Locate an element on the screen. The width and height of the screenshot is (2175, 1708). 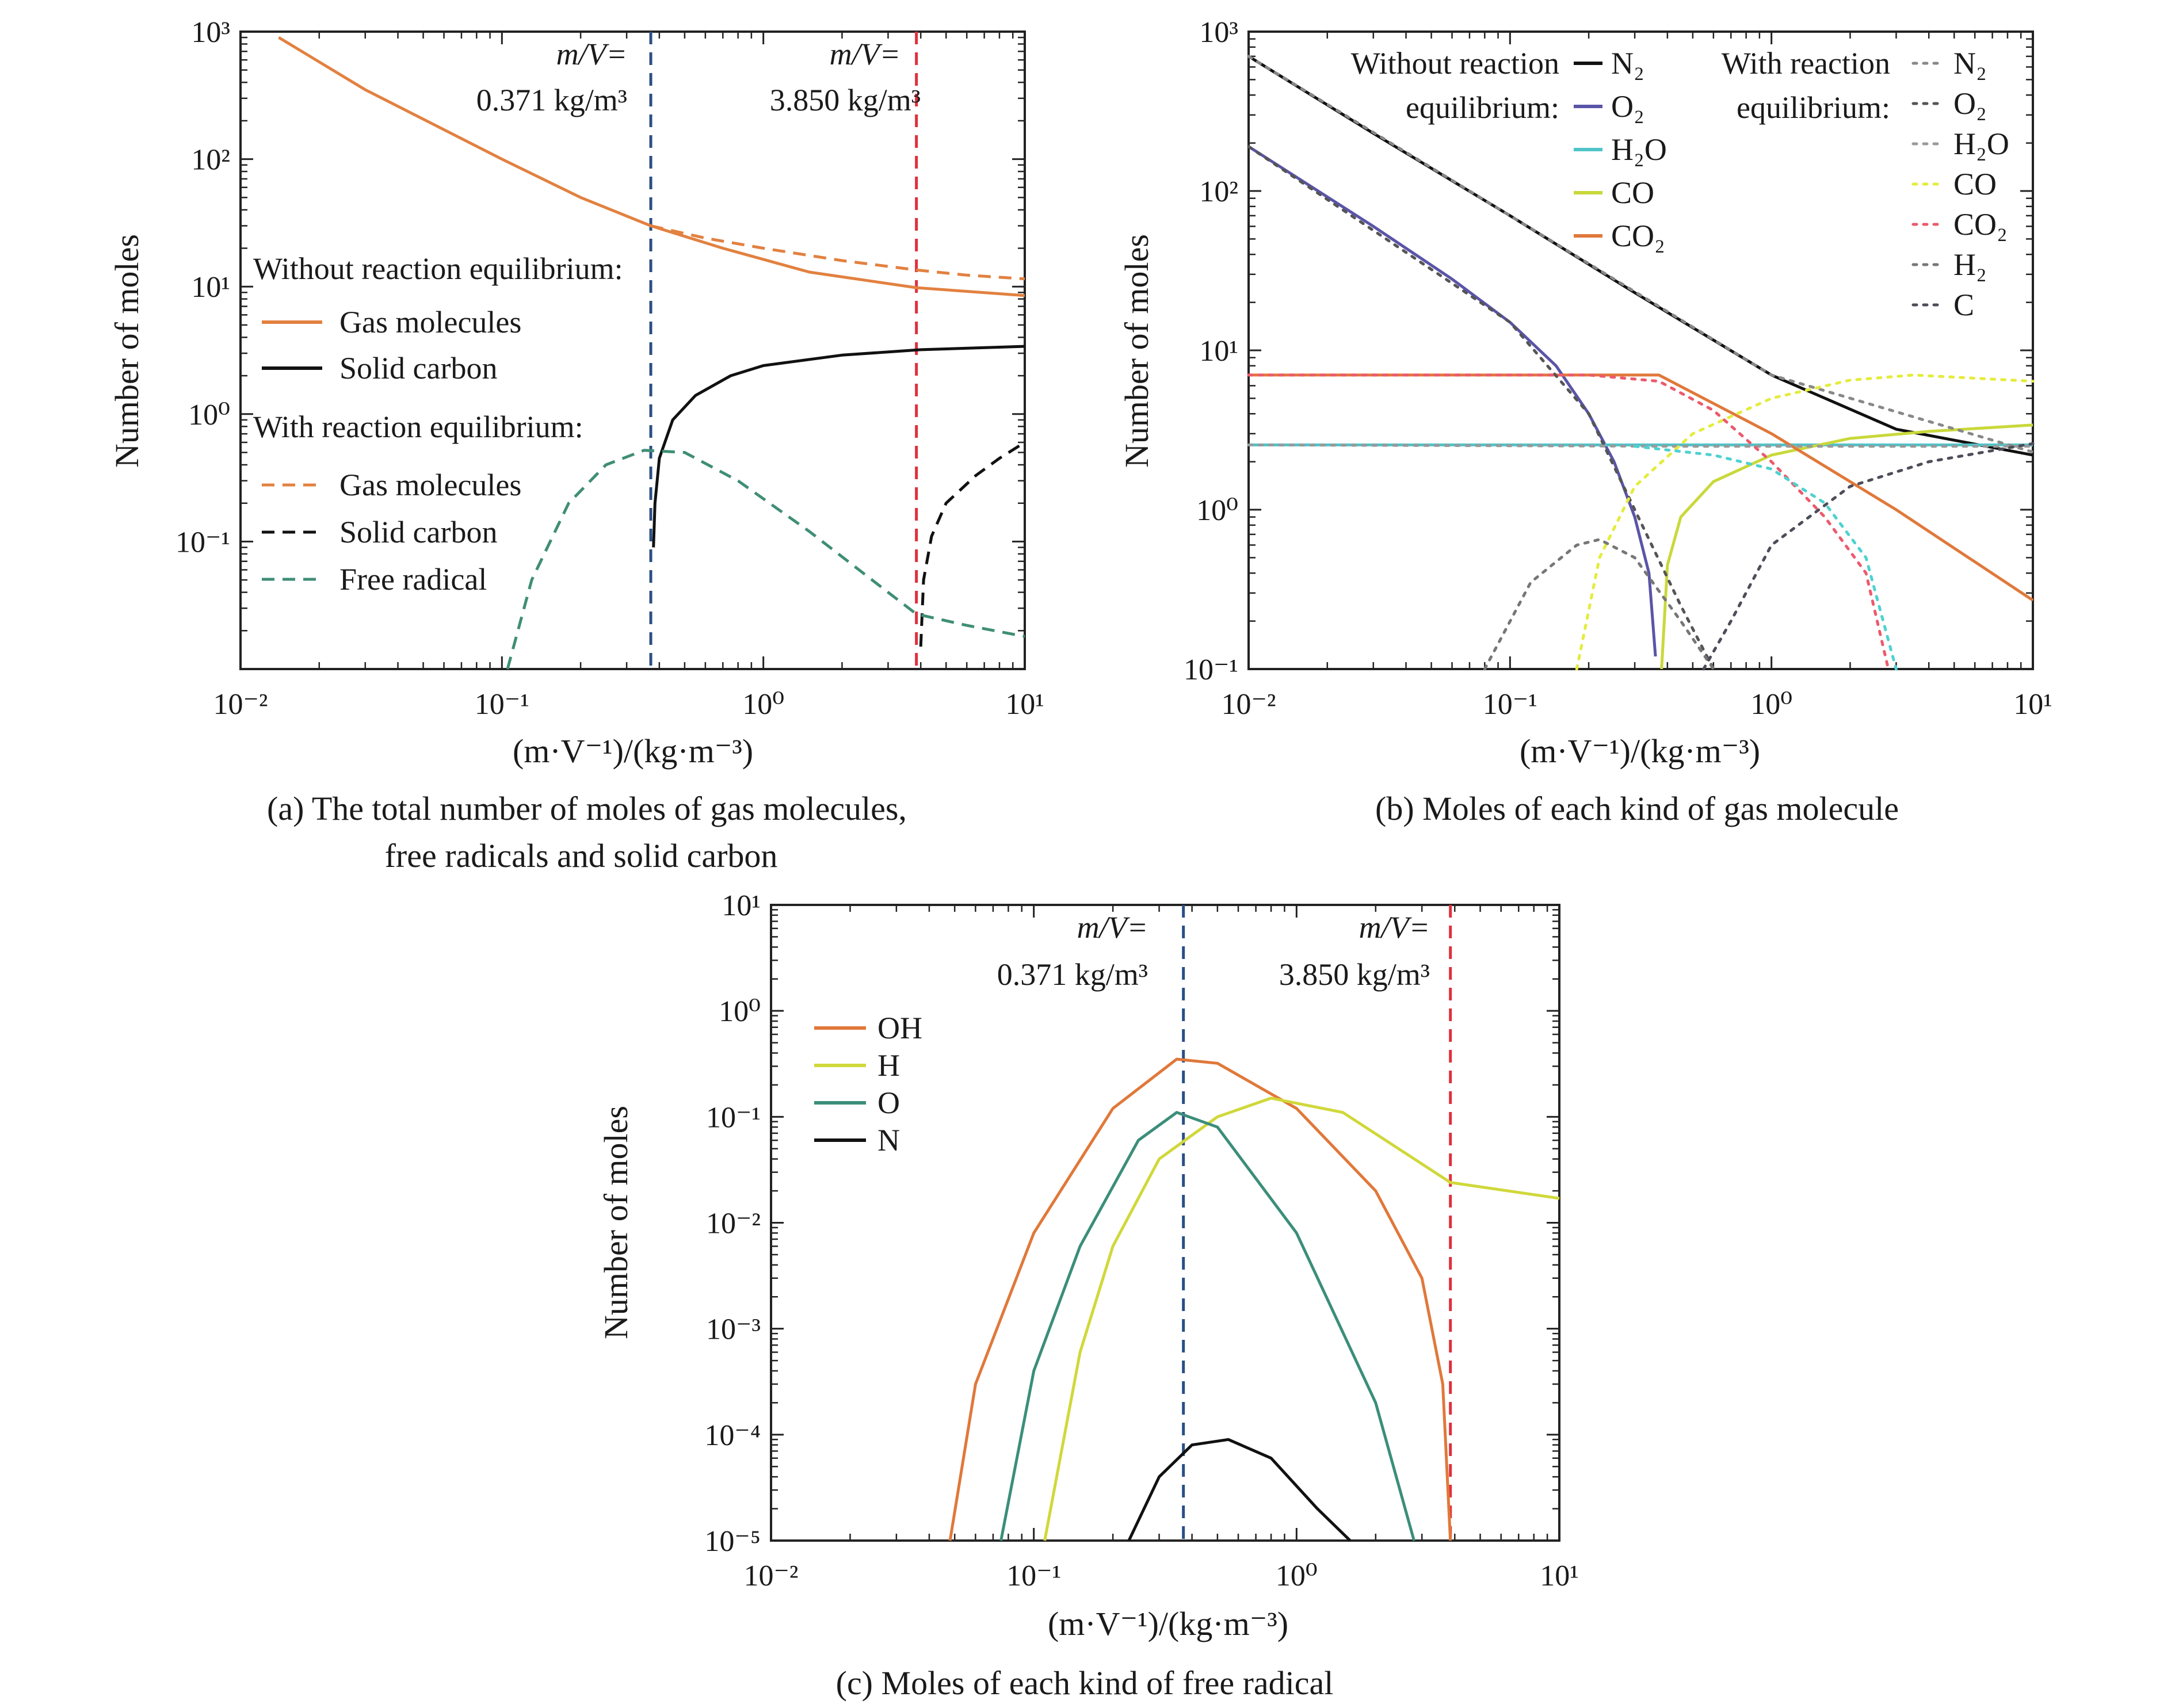
panel-b-ytick-label: 10³ is located at coordinates (1218, 32).